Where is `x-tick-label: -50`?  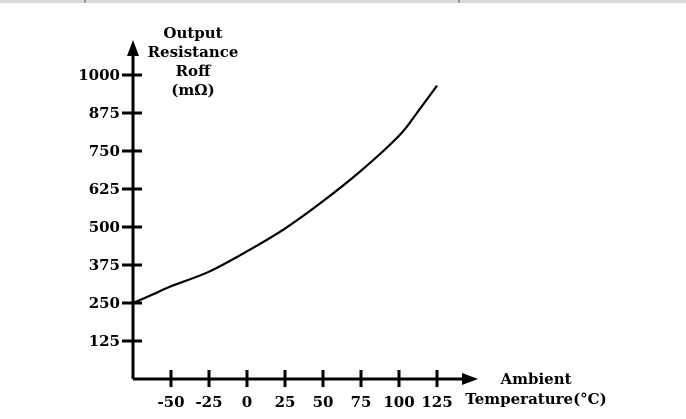 x-tick-label: -50 is located at coordinates (170, 402).